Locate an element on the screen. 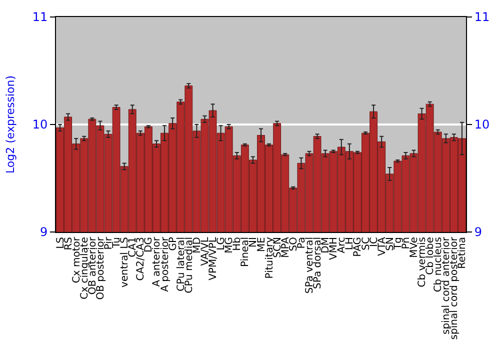  y-axis-title: Log2 (expression) is located at coordinates (10, 124).